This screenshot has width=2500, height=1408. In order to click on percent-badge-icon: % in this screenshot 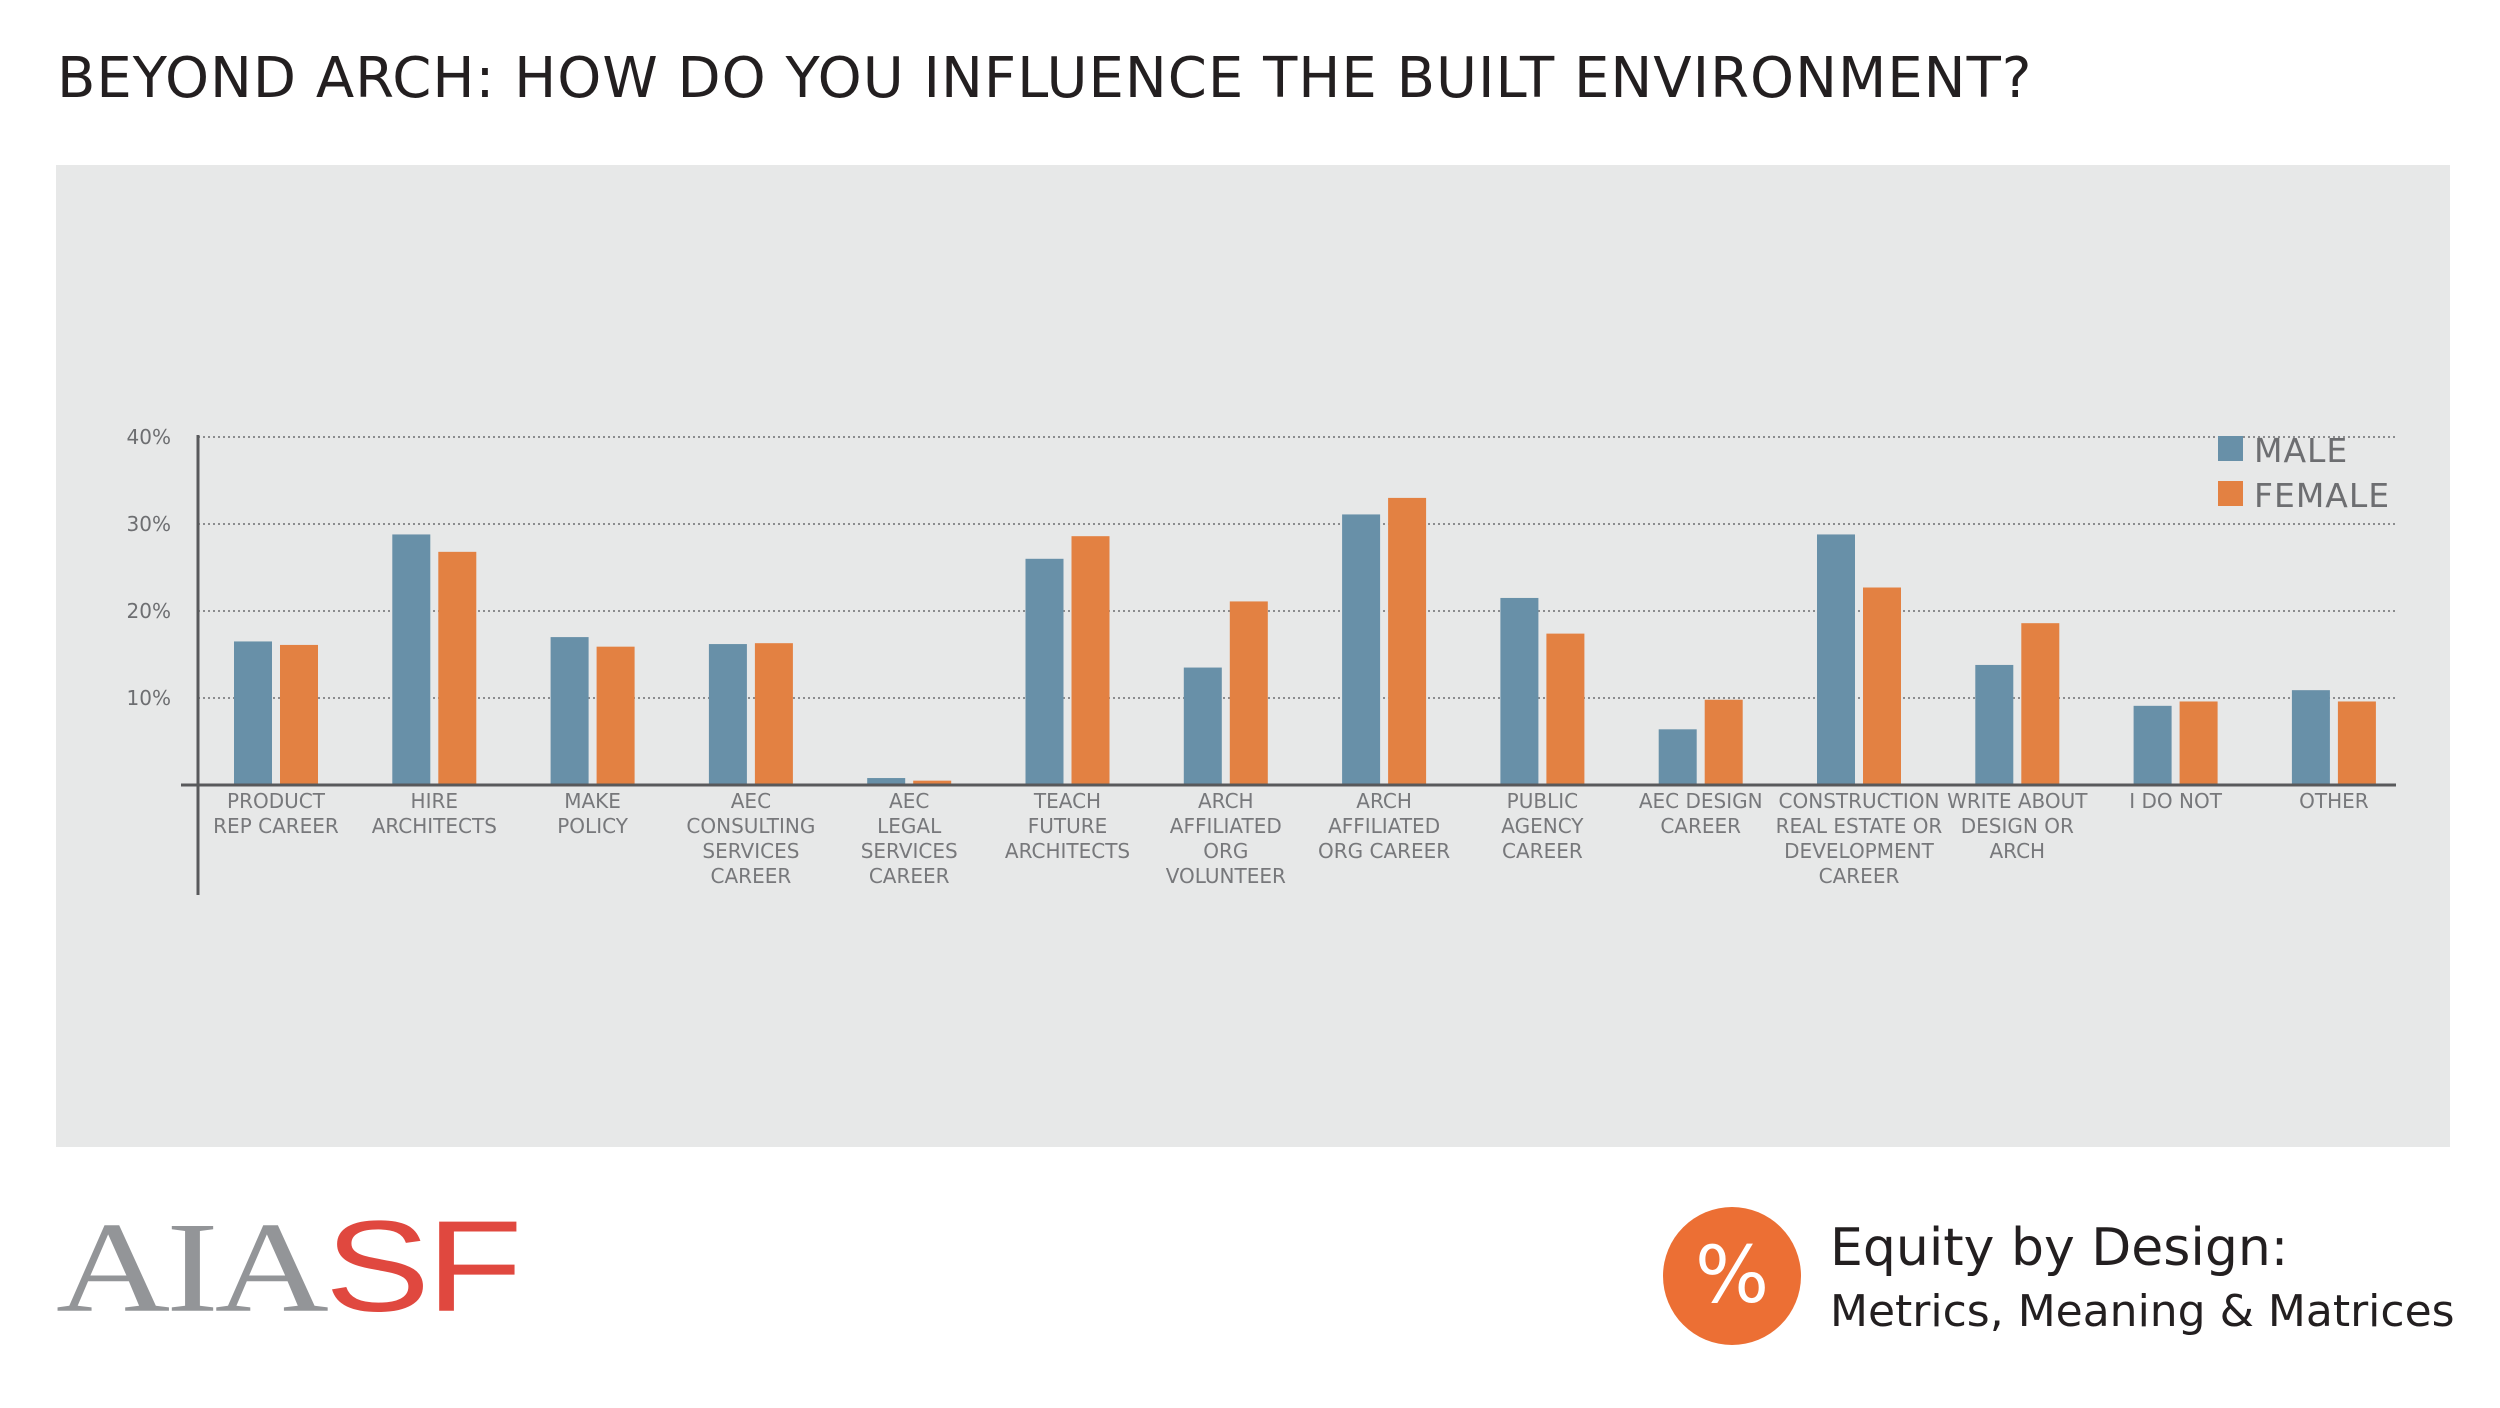, I will do `click(1732, 1276)`.